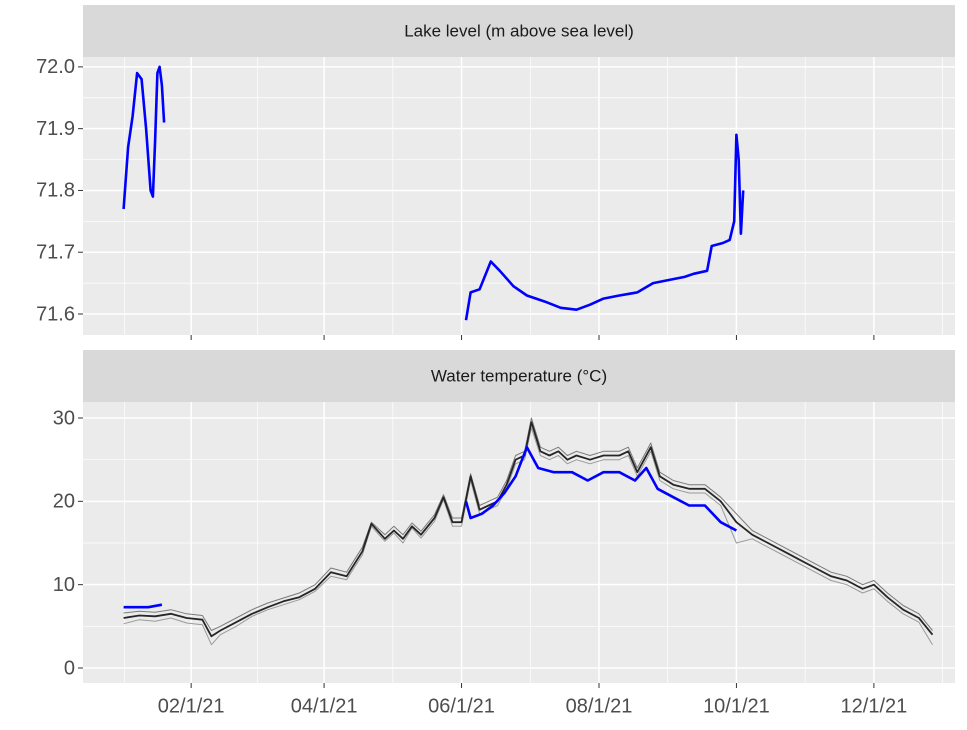 The height and width of the screenshot is (730, 967). Describe the element at coordinates (599, 706) in the screenshot. I see `x-tick-label: 08/1/21` at that location.